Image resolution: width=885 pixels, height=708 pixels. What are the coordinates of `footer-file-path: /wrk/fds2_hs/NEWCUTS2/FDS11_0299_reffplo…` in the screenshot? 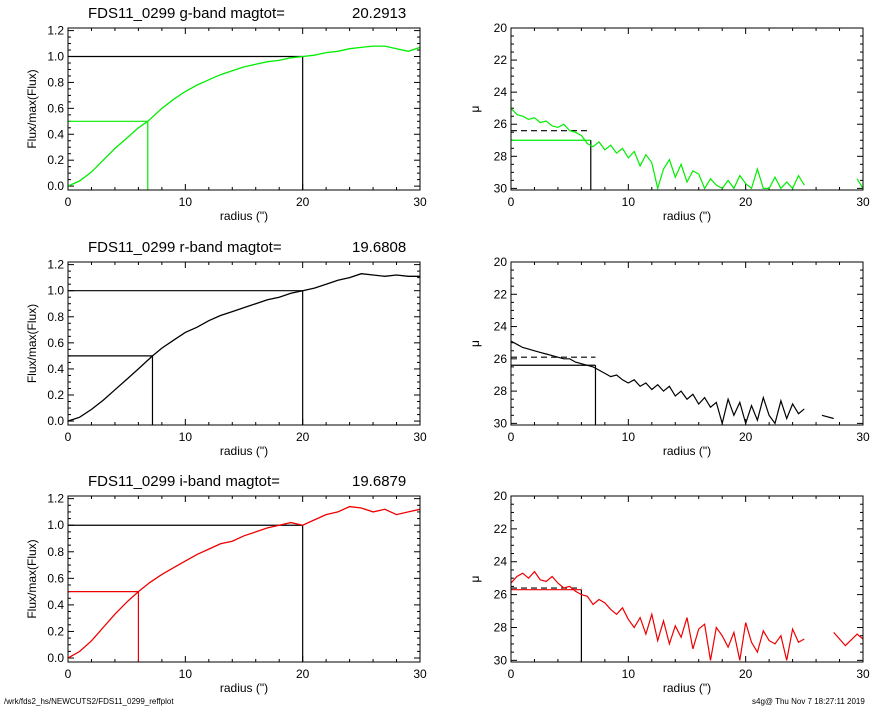 It's located at (89, 701).